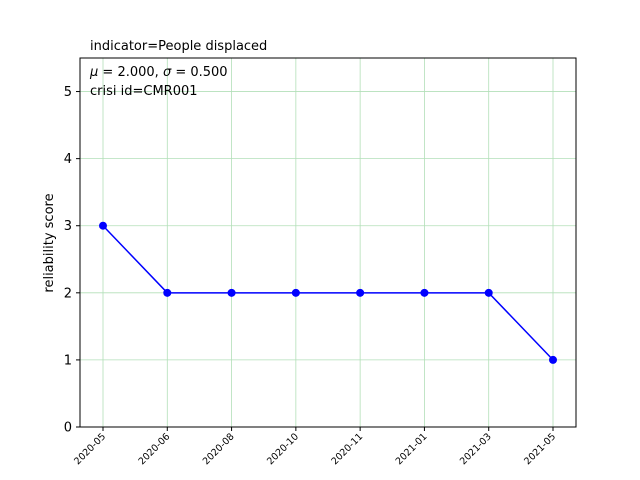  Describe the element at coordinates (178, 46) in the screenshot. I see `chart-title: indicator=People displaced` at that location.